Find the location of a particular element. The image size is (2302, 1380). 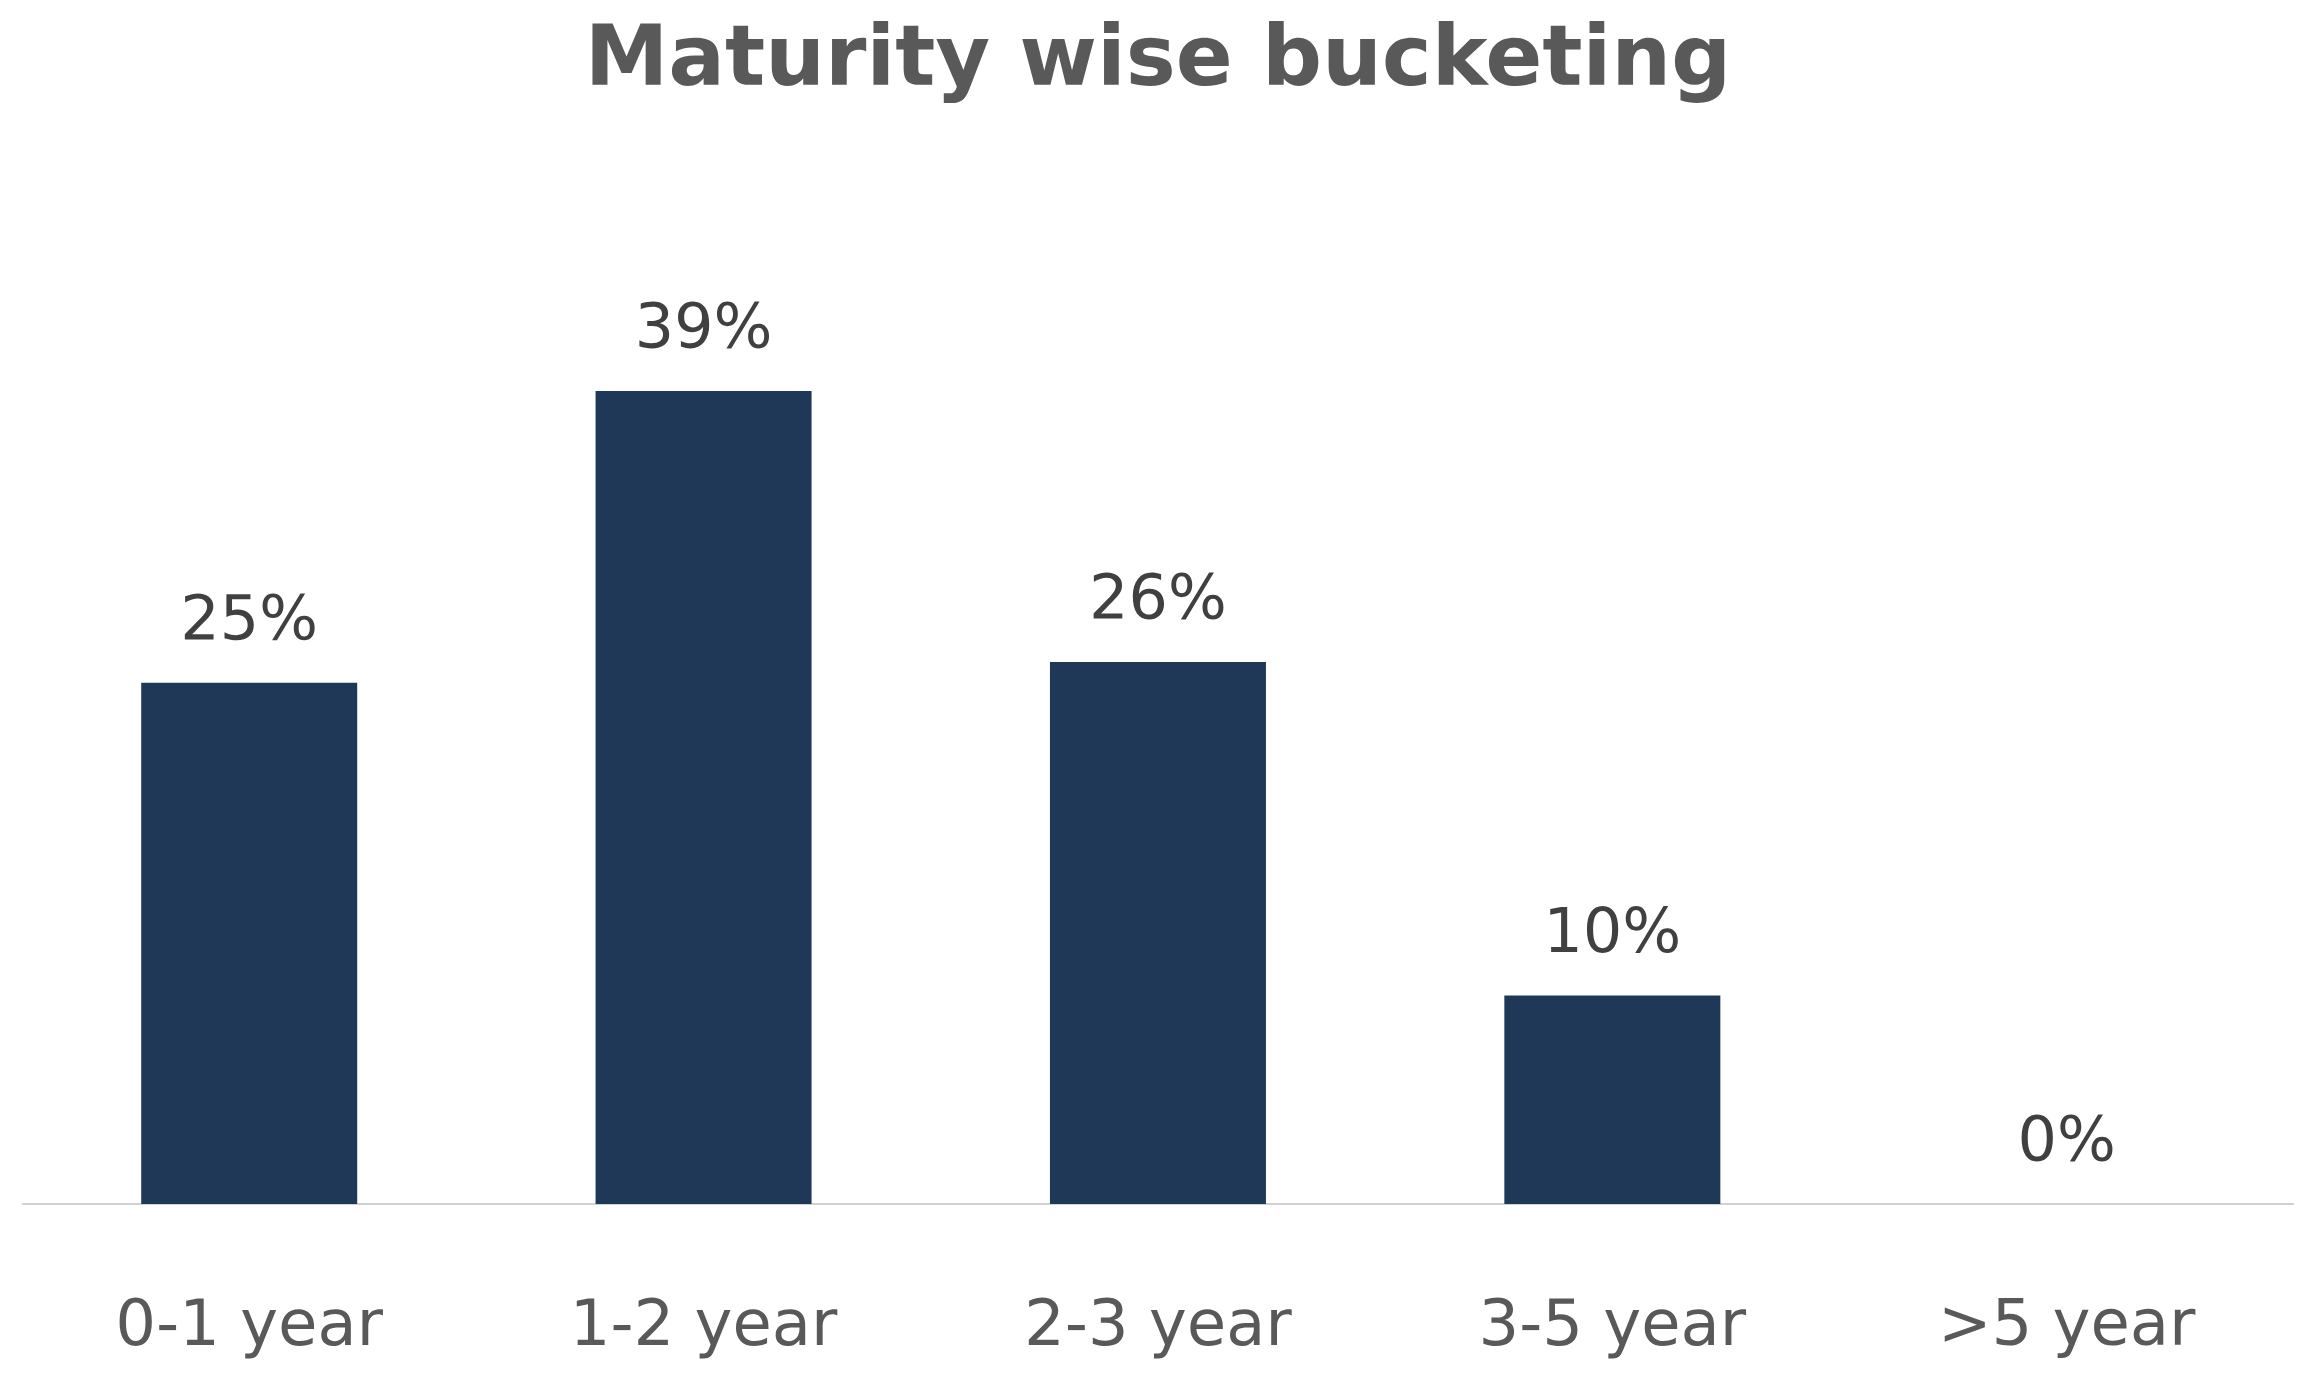

data-label: 26% is located at coordinates (1158, 596).